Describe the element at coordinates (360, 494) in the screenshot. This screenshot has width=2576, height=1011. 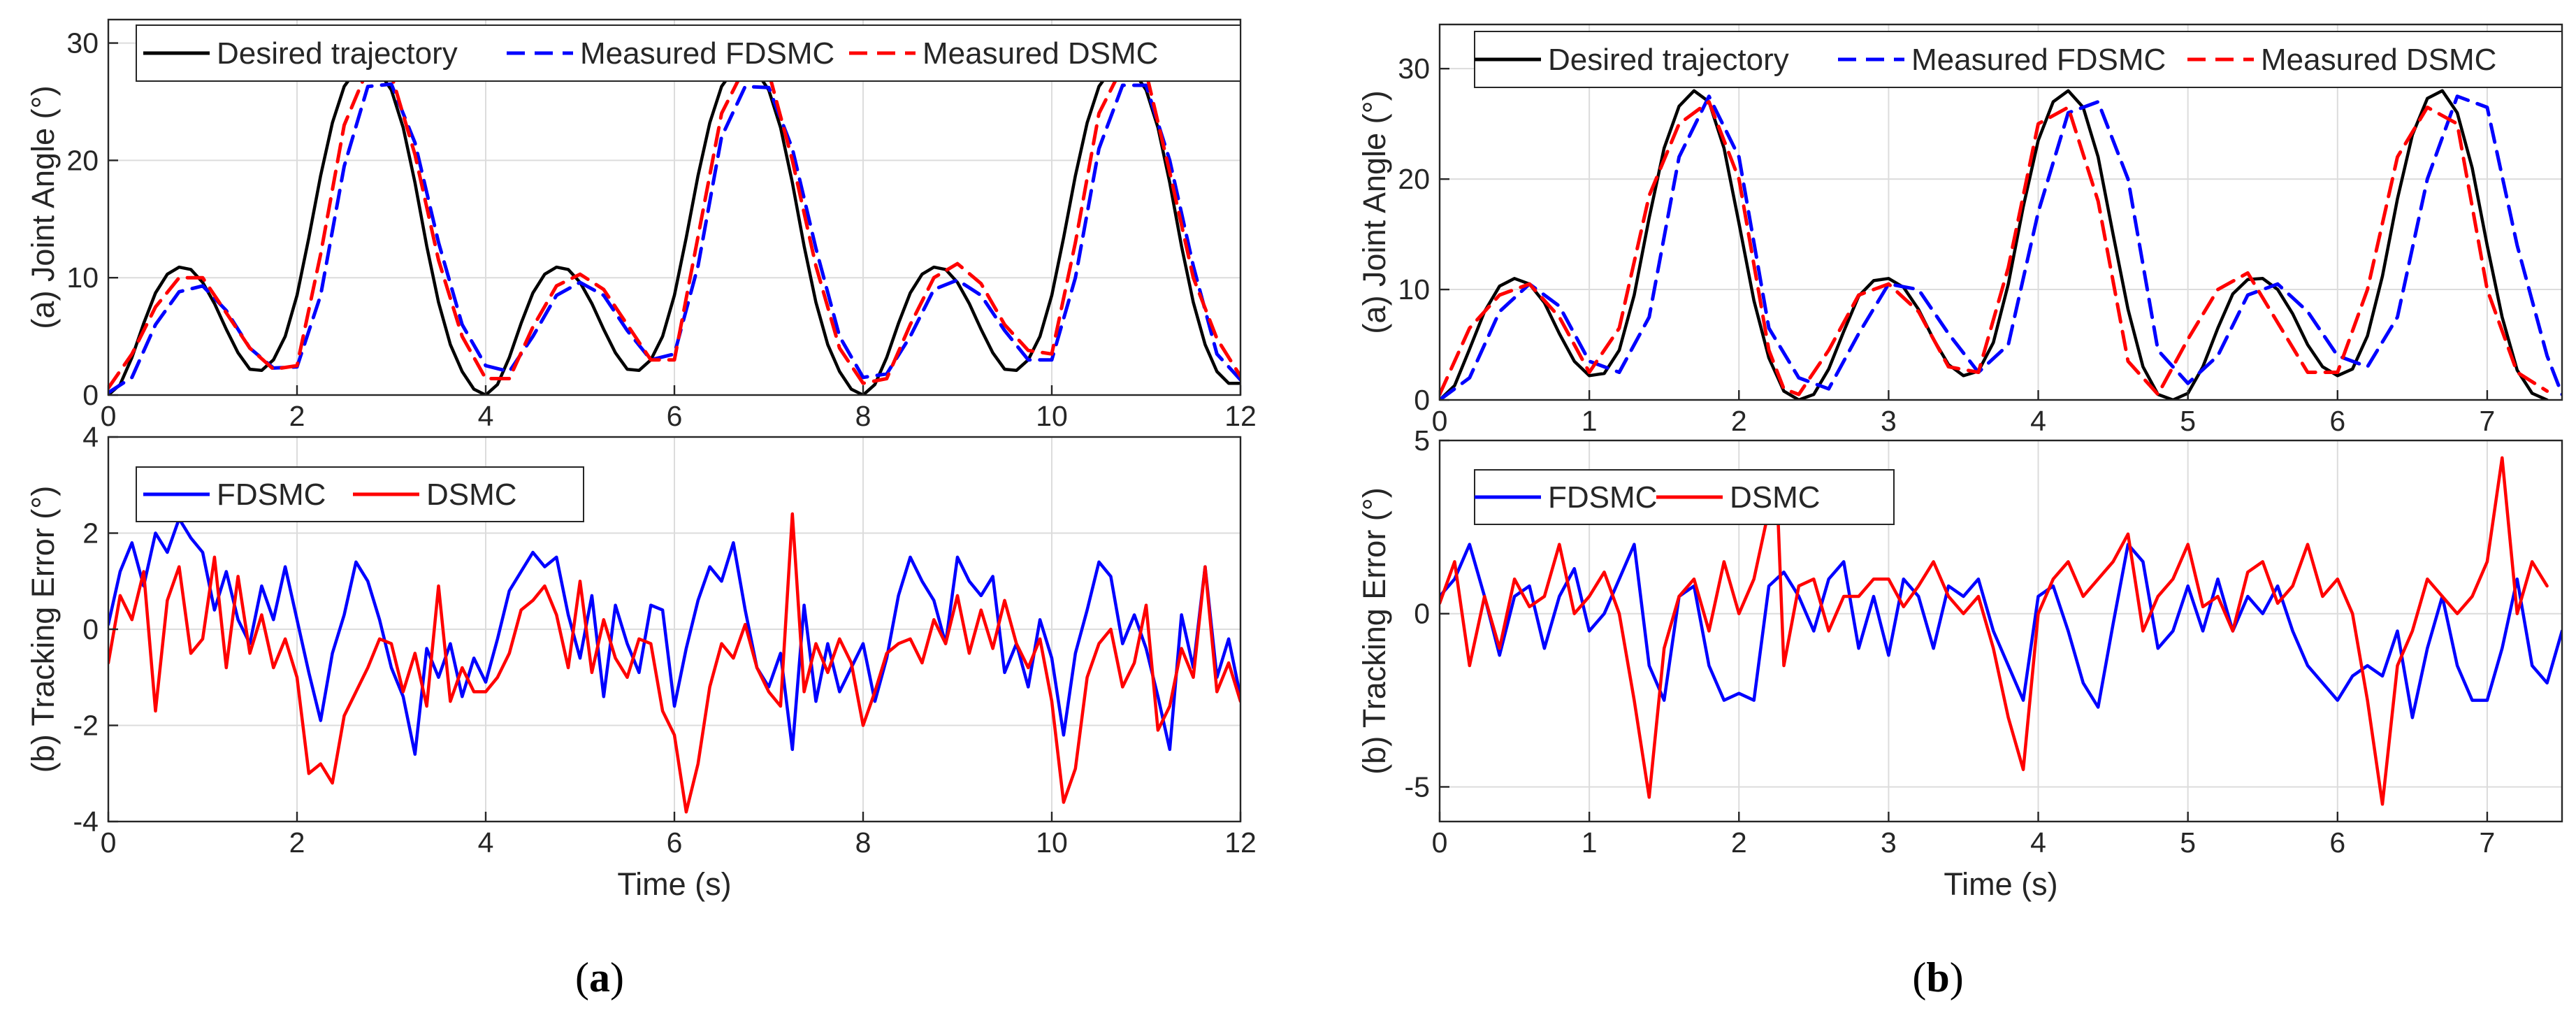
I see `chart-a-error-legend` at that location.